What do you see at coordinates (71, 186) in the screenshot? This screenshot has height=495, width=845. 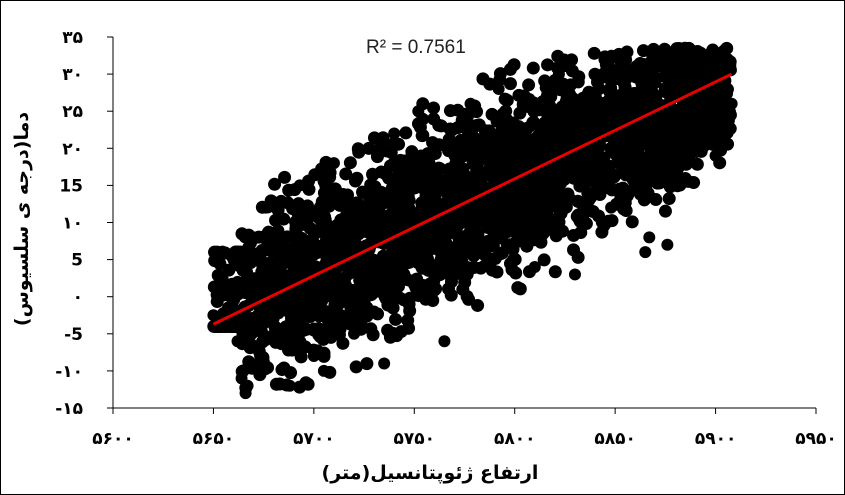 I see `y-tick-label: 15` at bounding box center [71, 186].